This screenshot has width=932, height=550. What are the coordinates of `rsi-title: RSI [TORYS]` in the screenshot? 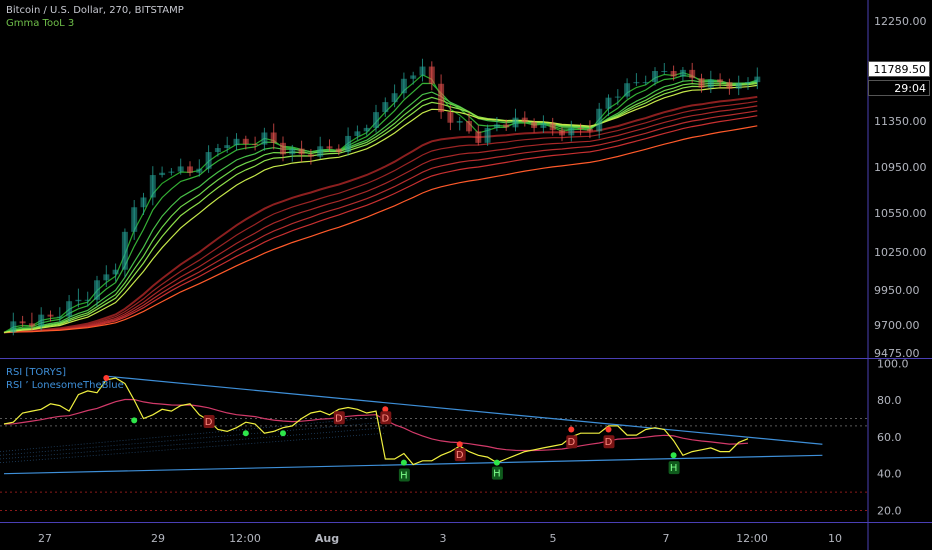 It's located at (36, 372).